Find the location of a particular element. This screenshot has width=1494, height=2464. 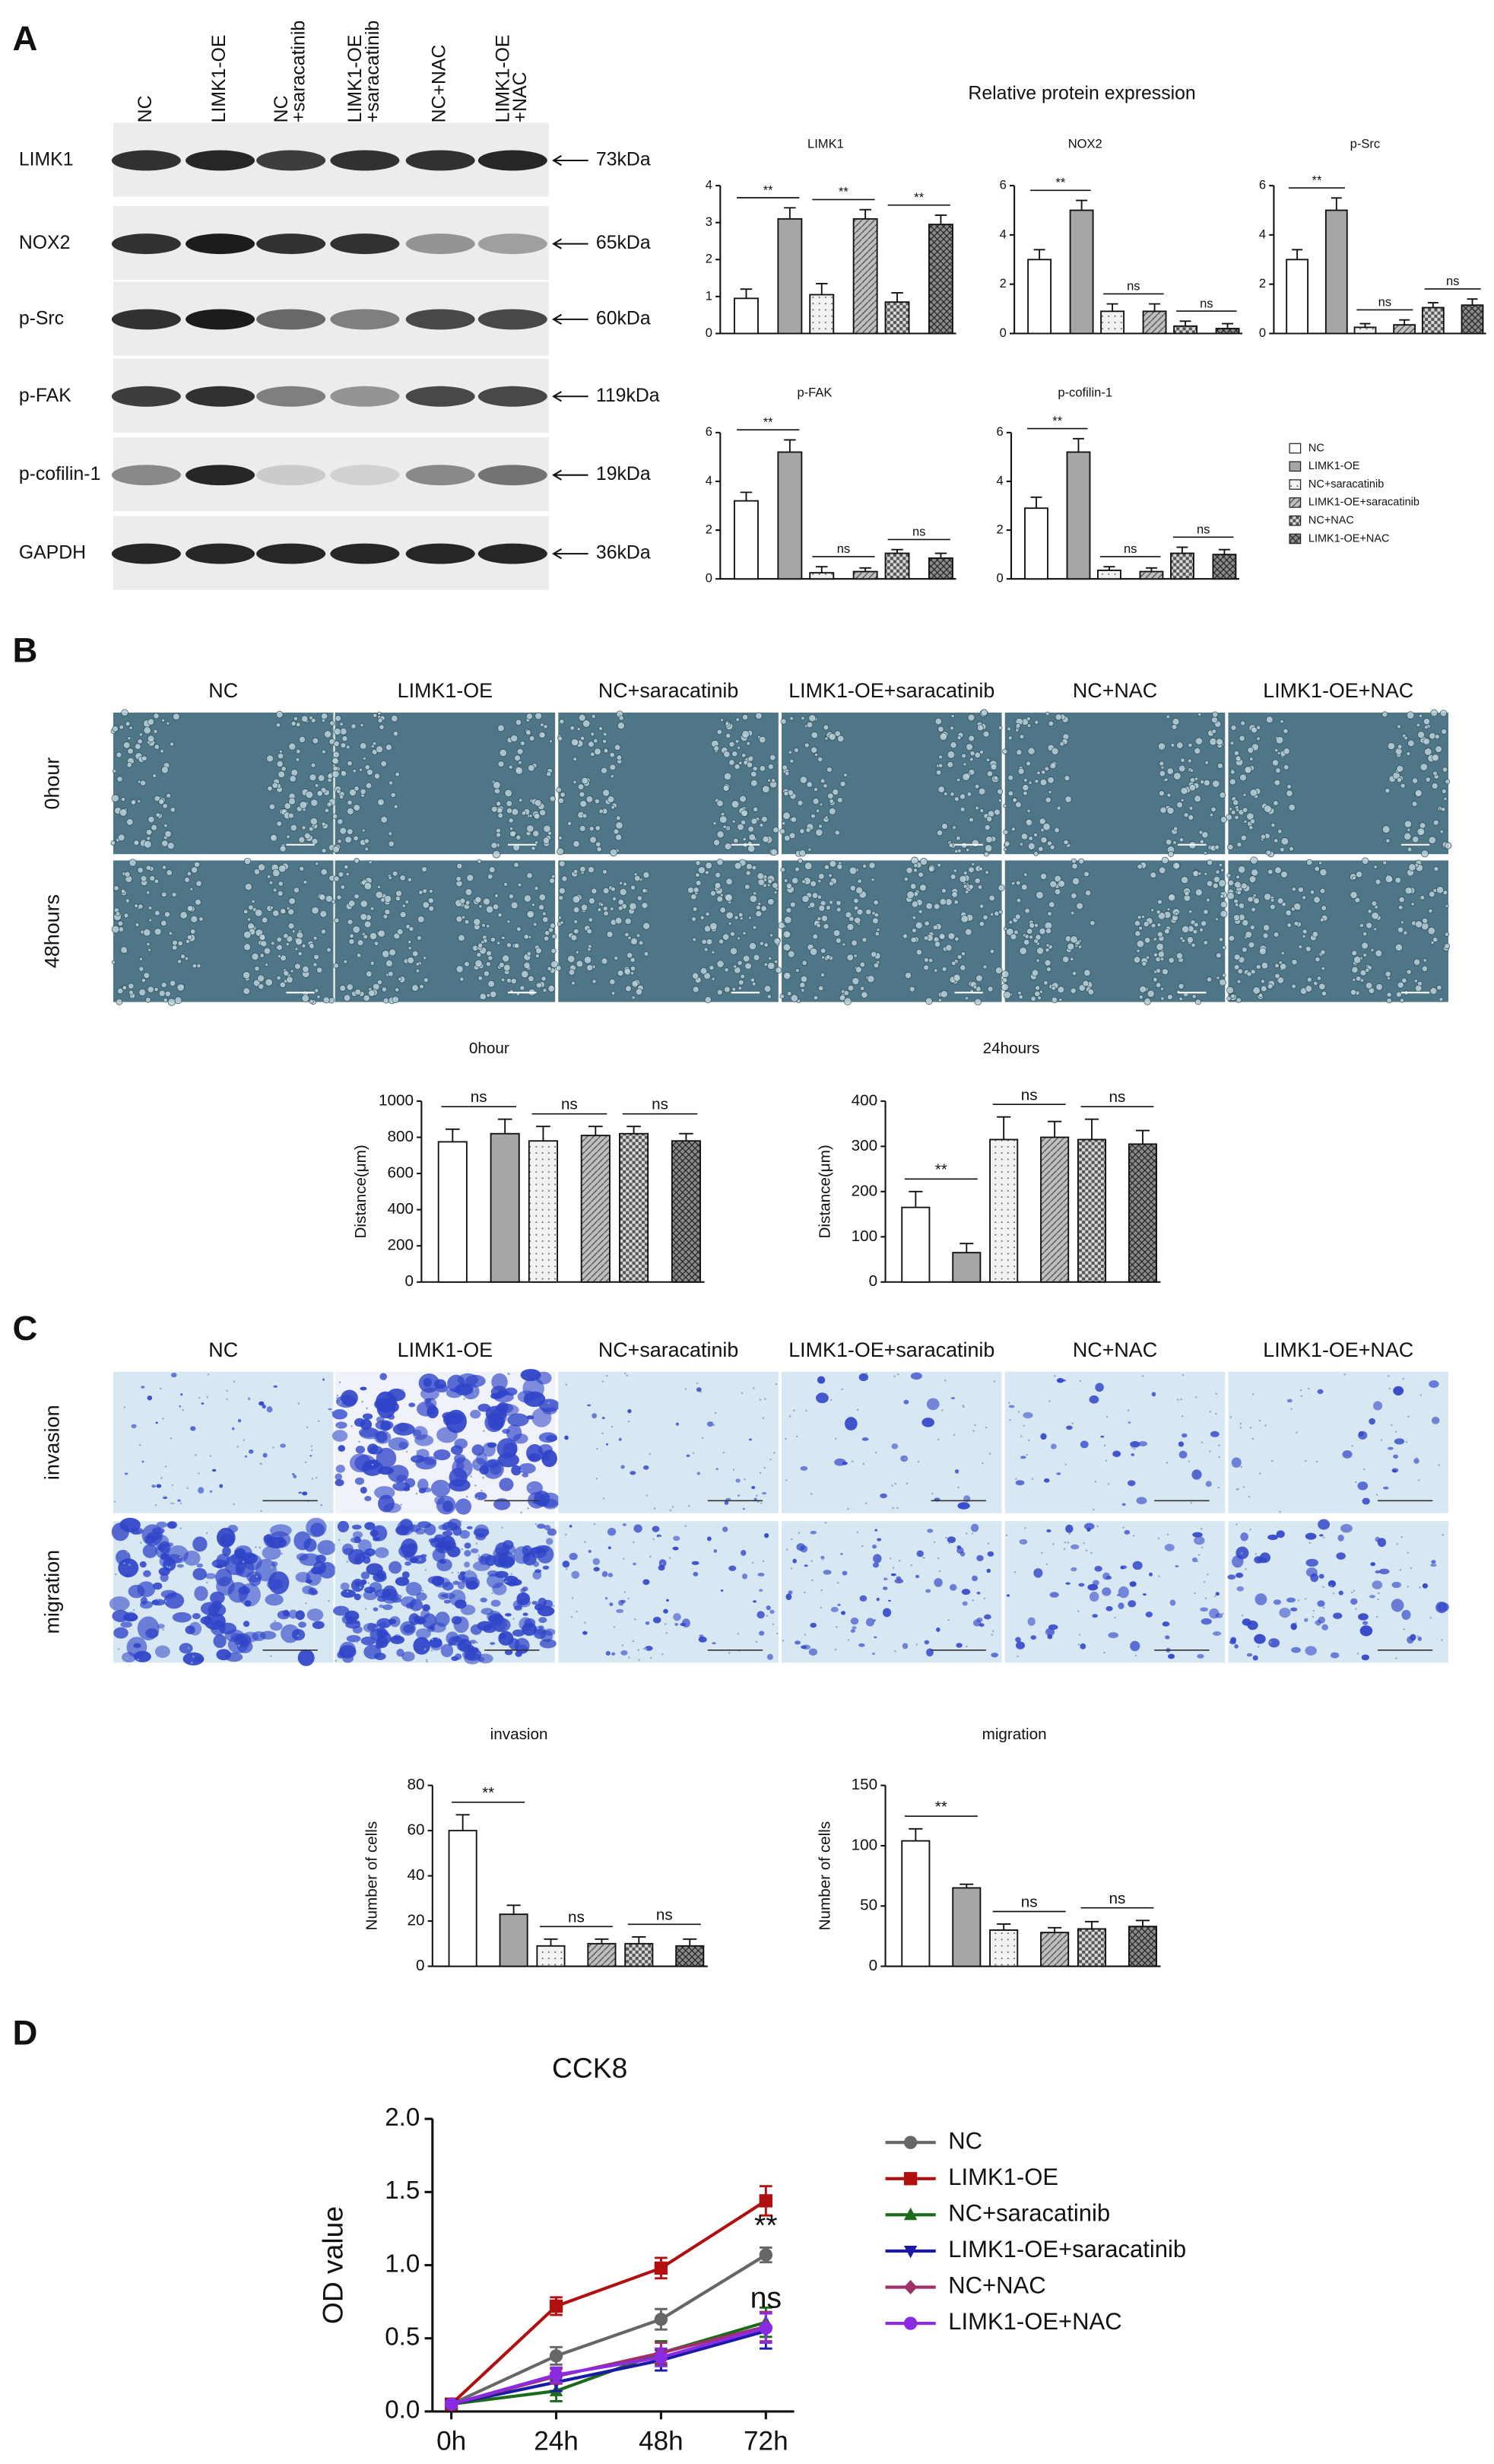

y-tick-label: 2 is located at coordinates (709, 529).